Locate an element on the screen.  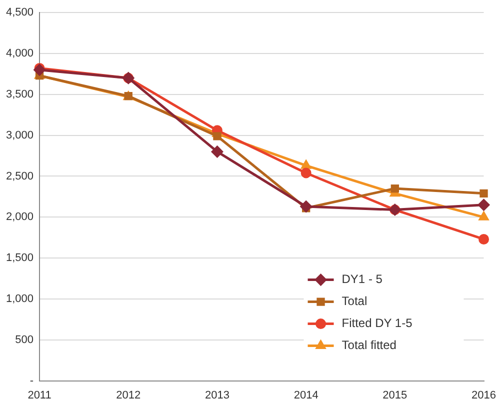
x-tick-label: 2015 is located at coordinates (395, 395).